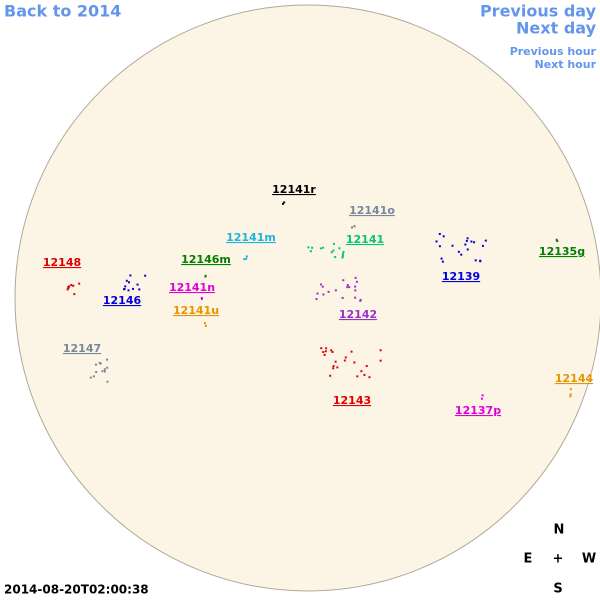  Describe the element at coordinates (122, 300) in the screenshot. I see `region-label: 12146` at that location.